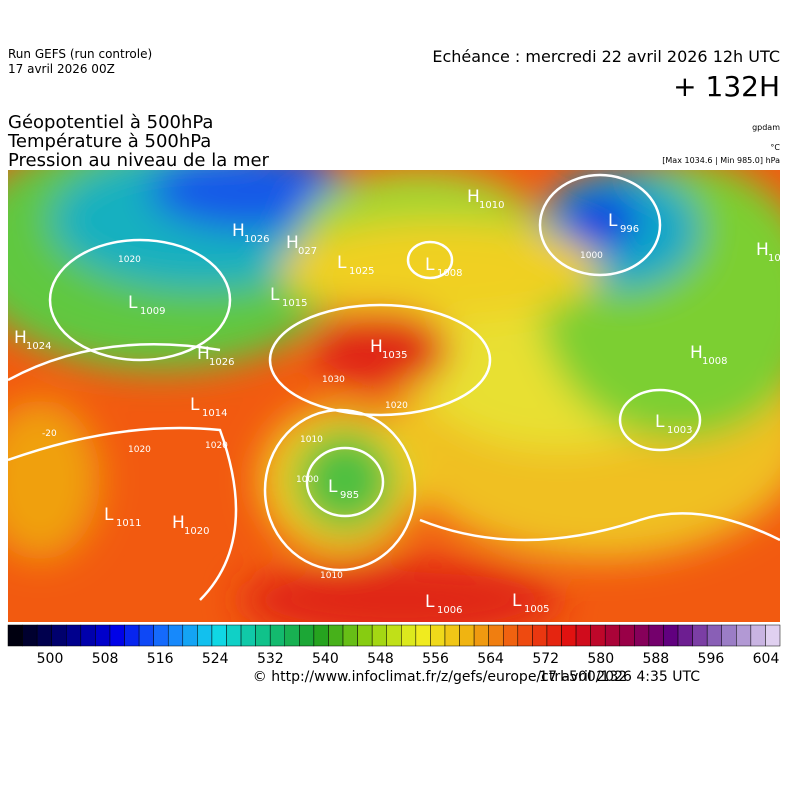 The width and height of the screenshot is (788, 793). What do you see at coordinates (152, 311) in the screenshot?
I see `pressure-center-value: 1009` at bounding box center [152, 311].